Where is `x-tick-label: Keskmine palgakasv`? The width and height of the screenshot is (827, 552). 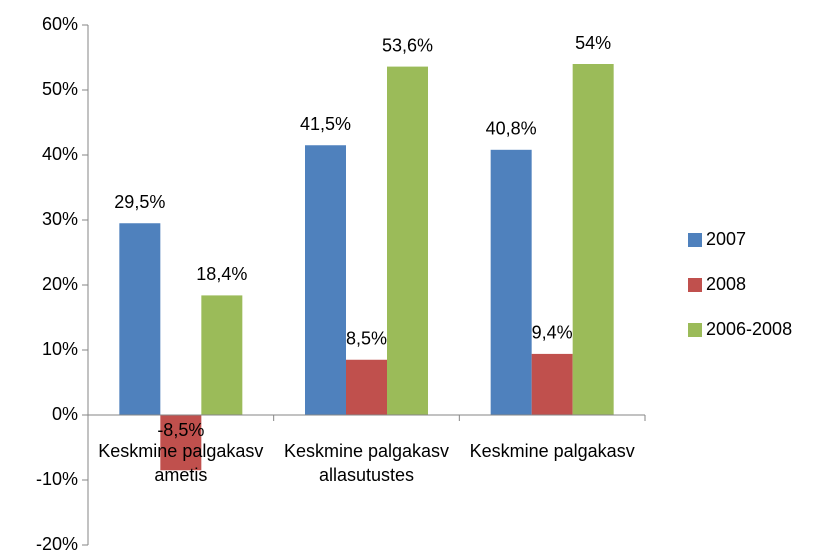
x-tick-label: Keskmine palgakasv is located at coordinates (552, 451).